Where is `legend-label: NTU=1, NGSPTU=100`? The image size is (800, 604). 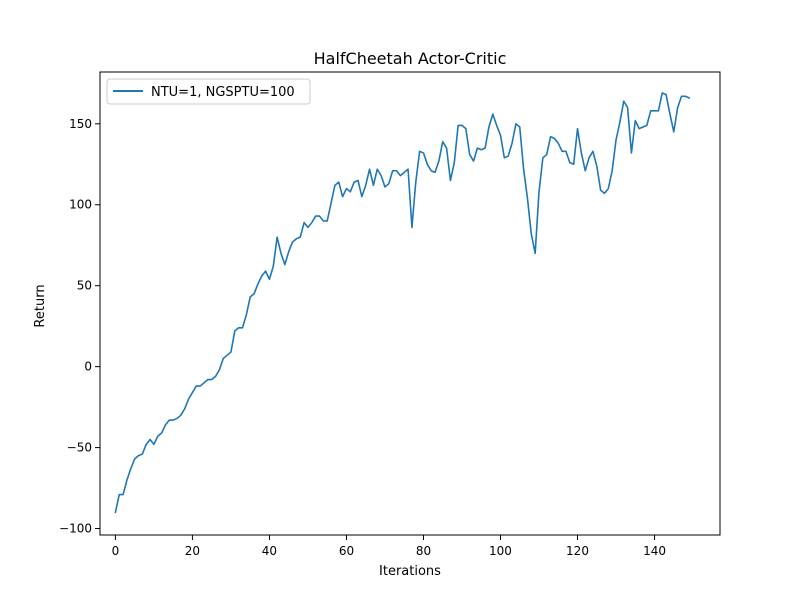
legend-label: NTU=1, NGSPTU=100 is located at coordinates (223, 92).